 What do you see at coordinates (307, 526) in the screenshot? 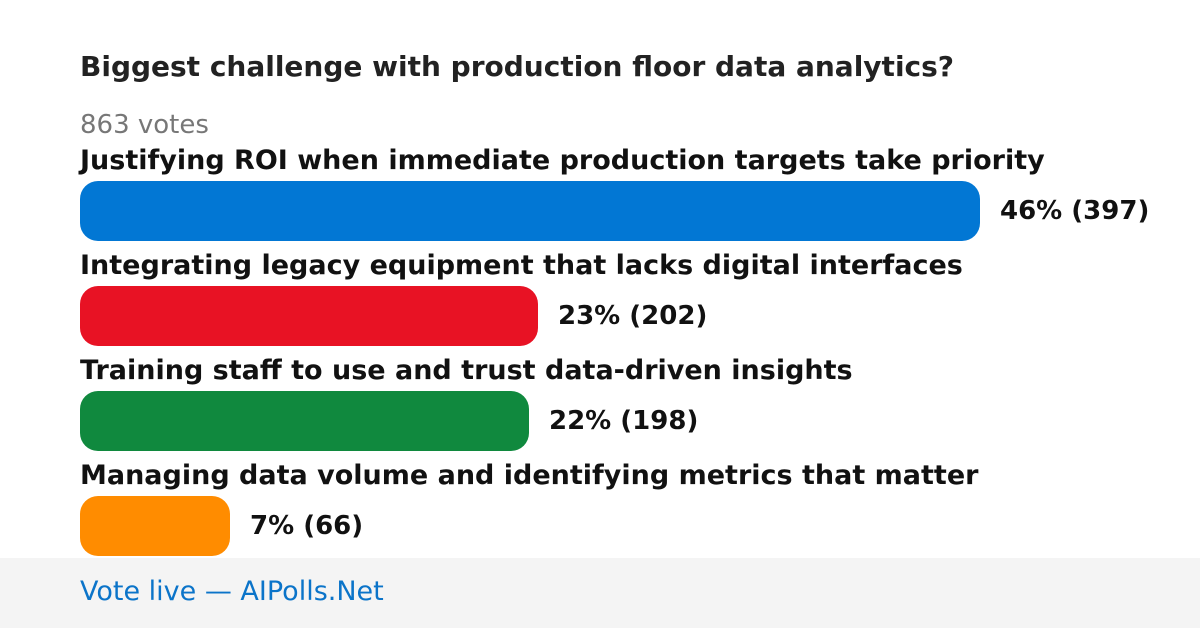
I see `option-result: 7% (66)` at bounding box center [307, 526].